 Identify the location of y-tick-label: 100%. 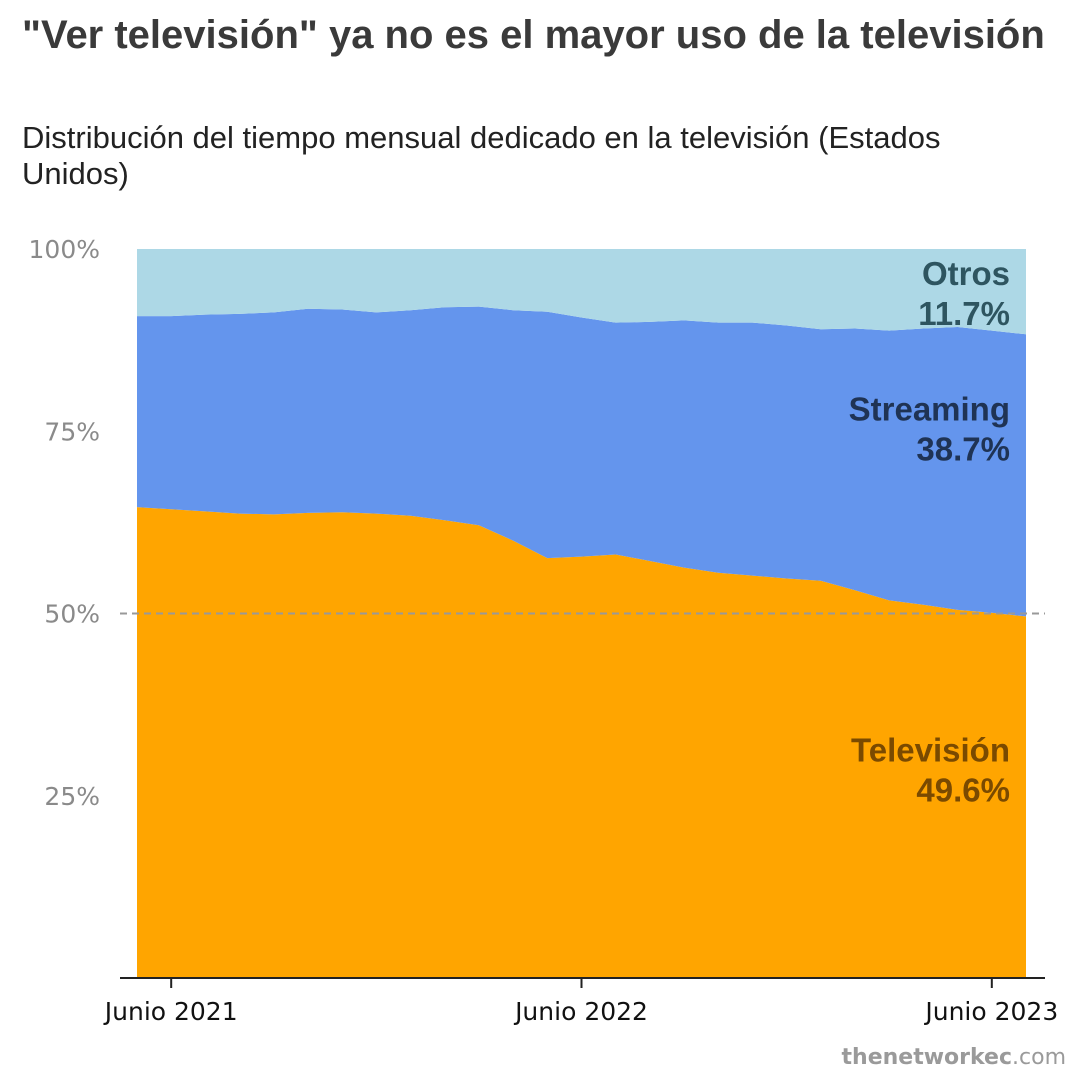
(64, 249).